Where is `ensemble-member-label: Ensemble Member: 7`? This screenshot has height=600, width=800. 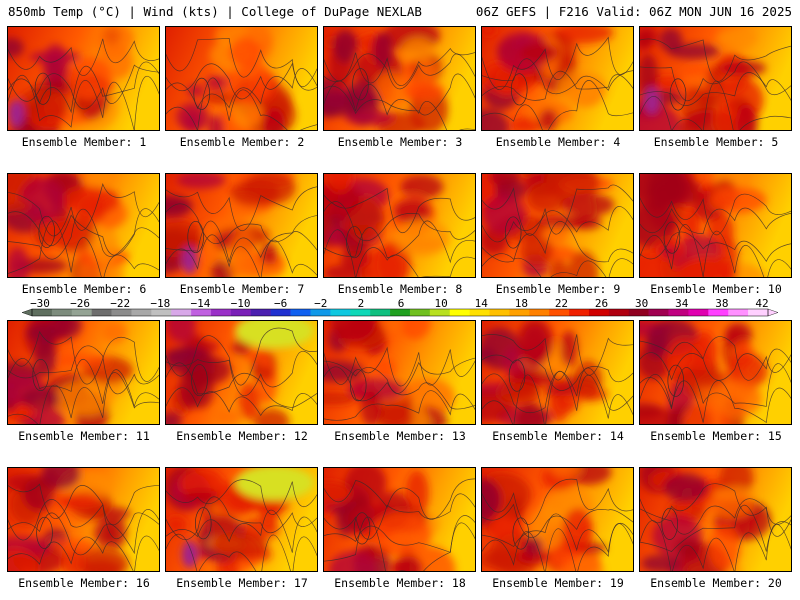
ensemble-member-label: Ensemble Member: 7 is located at coordinates (242, 289).